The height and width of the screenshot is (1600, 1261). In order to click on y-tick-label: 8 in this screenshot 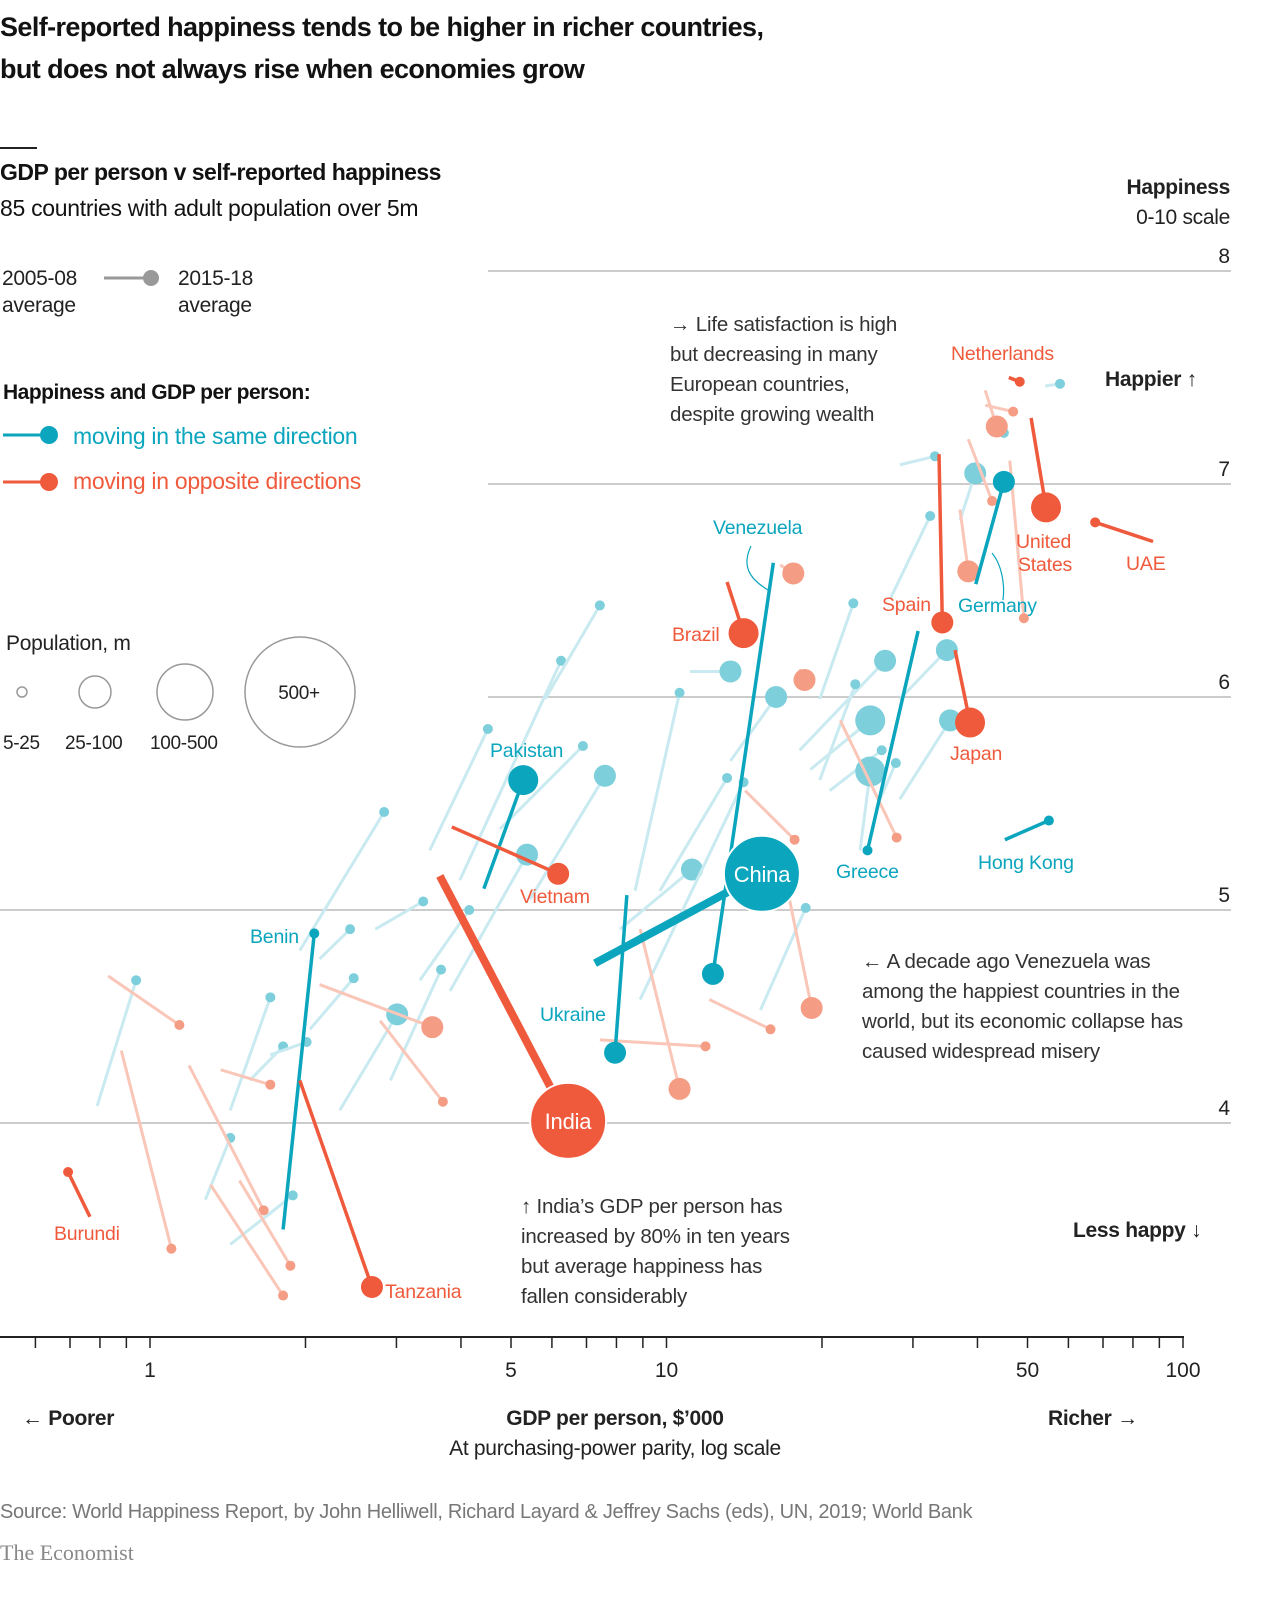, I will do `click(1224, 256)`.